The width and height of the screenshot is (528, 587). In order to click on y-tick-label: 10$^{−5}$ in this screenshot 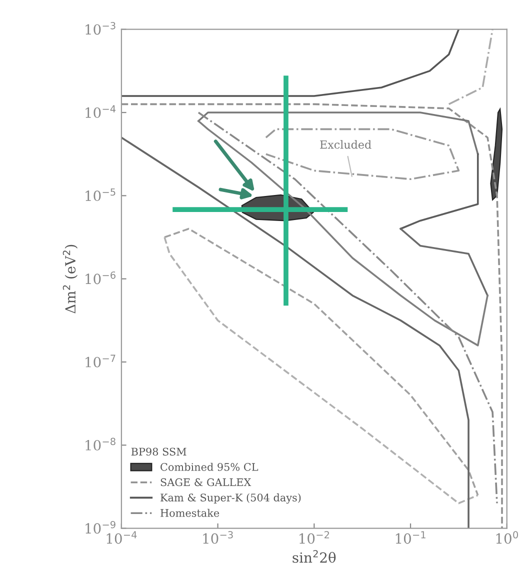, I will do `click(101, 195)`.